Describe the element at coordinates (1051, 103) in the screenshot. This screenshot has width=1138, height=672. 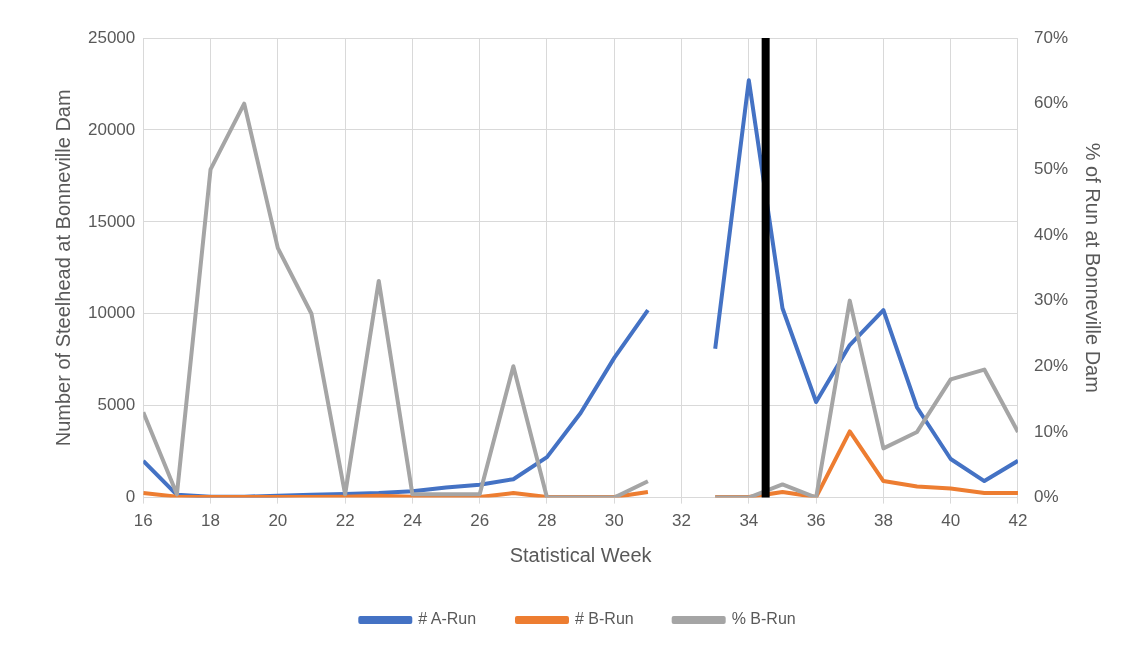
I see `y2-tick-label: 60%` at that location.